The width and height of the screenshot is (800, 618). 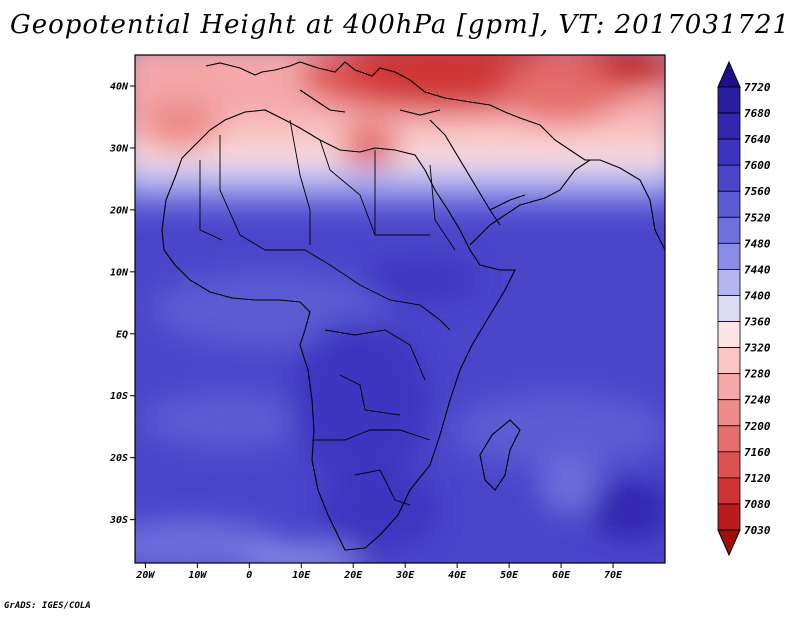 What do you see at coordinates (757, 478) in the screenshot?
I see `colorbar-level-label: 7120` at bounding box center [757, 478].